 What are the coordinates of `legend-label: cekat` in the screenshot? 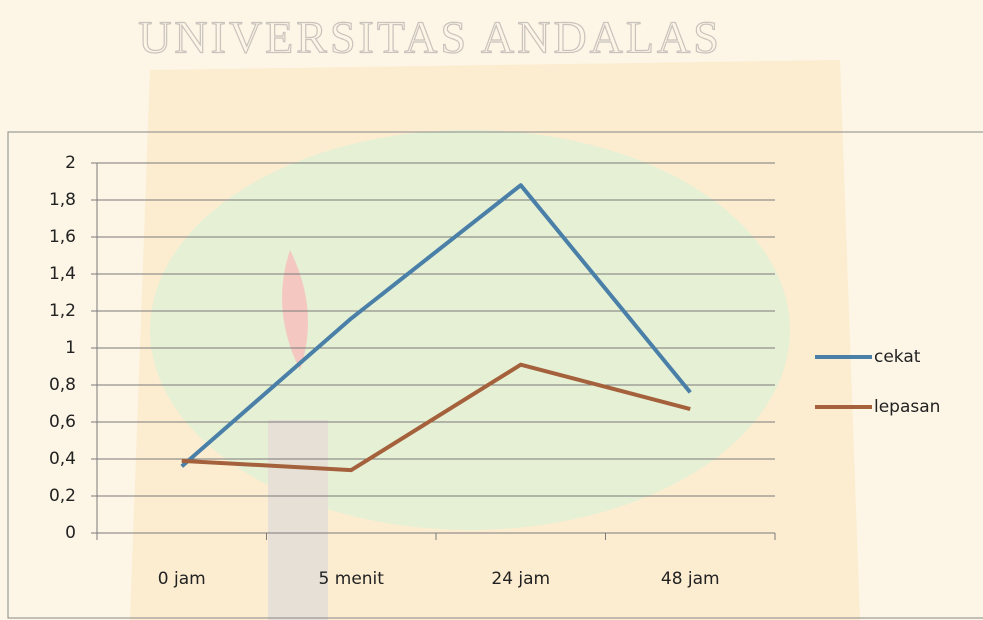 It's located at (897, 357).